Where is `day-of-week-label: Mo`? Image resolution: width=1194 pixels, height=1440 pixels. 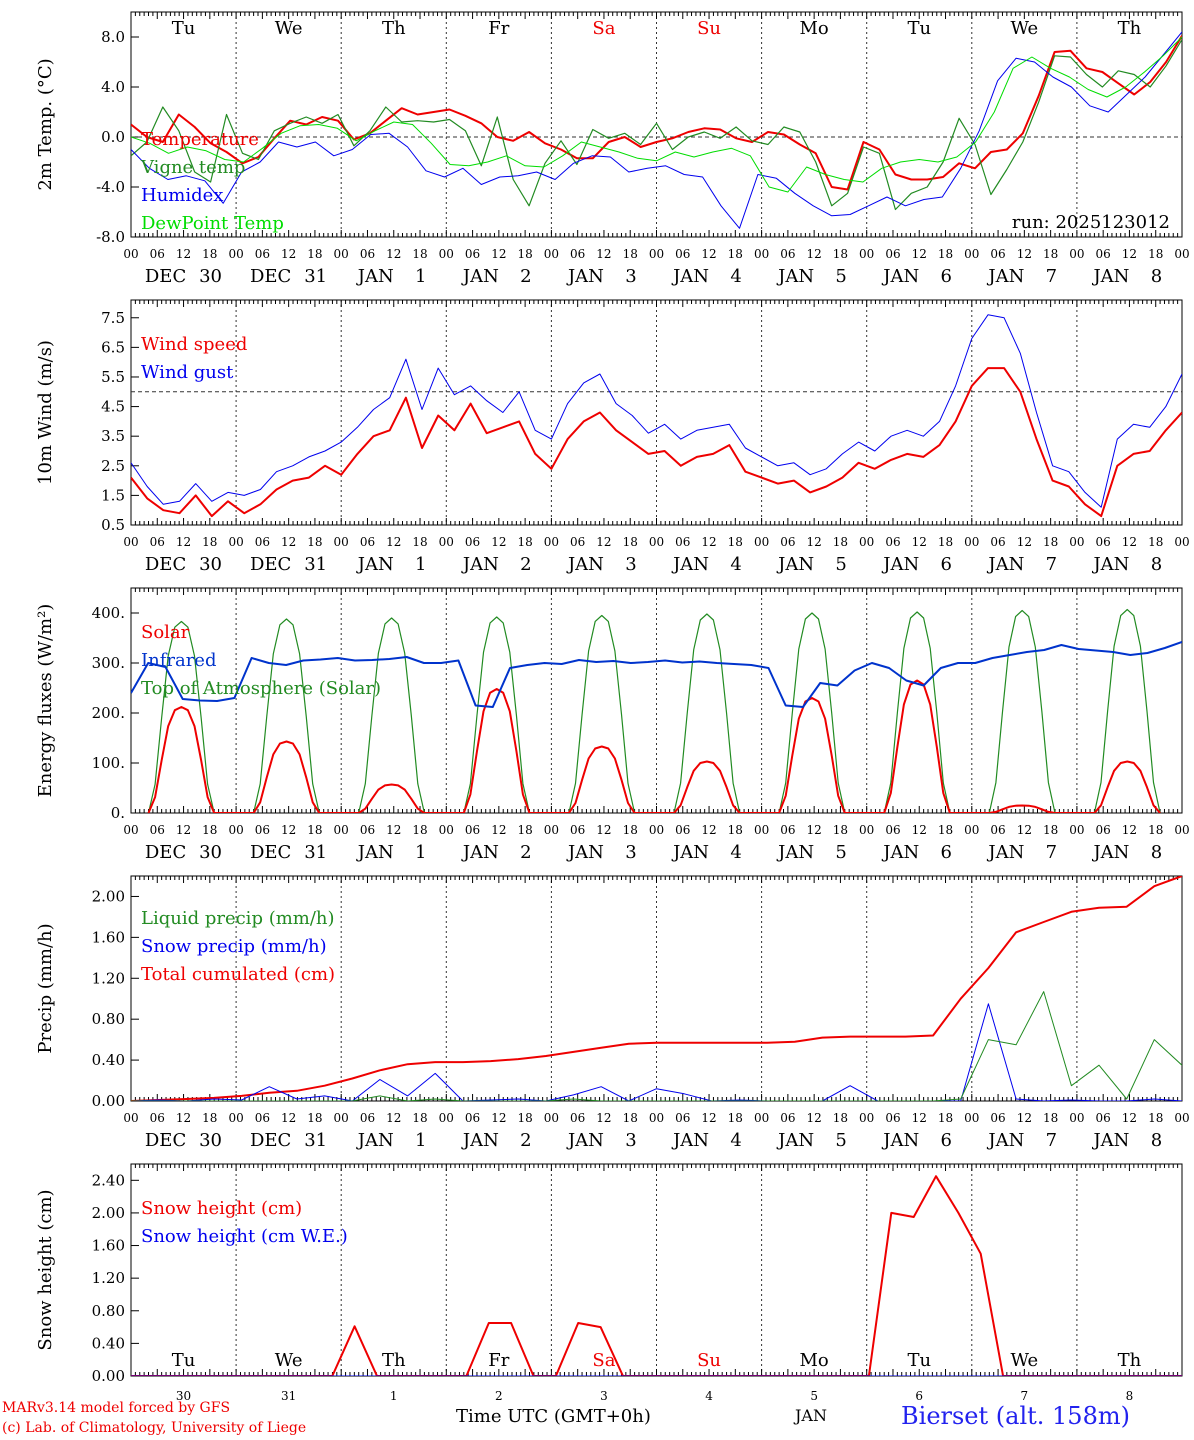 day-of-week-label: Mo is located at coordinates (814, 1360).